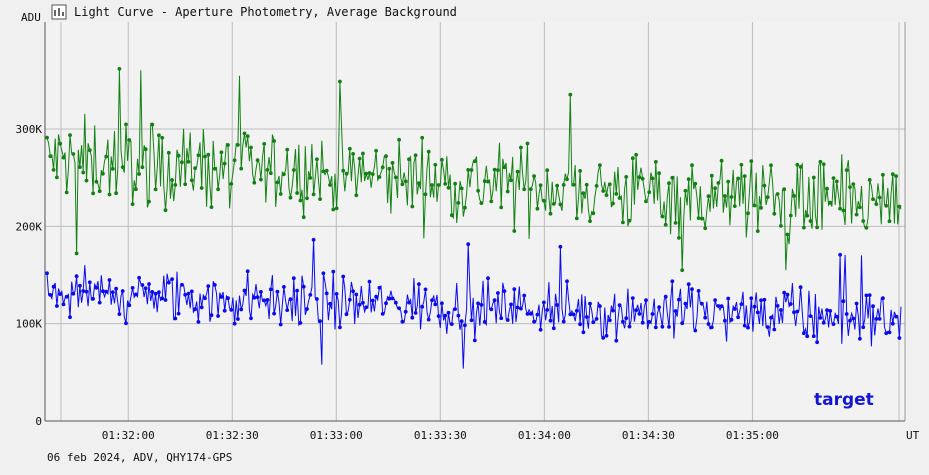 The image size is (929, 475). What do you see at coordinates (29, 275) in the screenshot?
I see `y-tick-labels: 0 100K 200K 300K` at bounding box center [29, 275].